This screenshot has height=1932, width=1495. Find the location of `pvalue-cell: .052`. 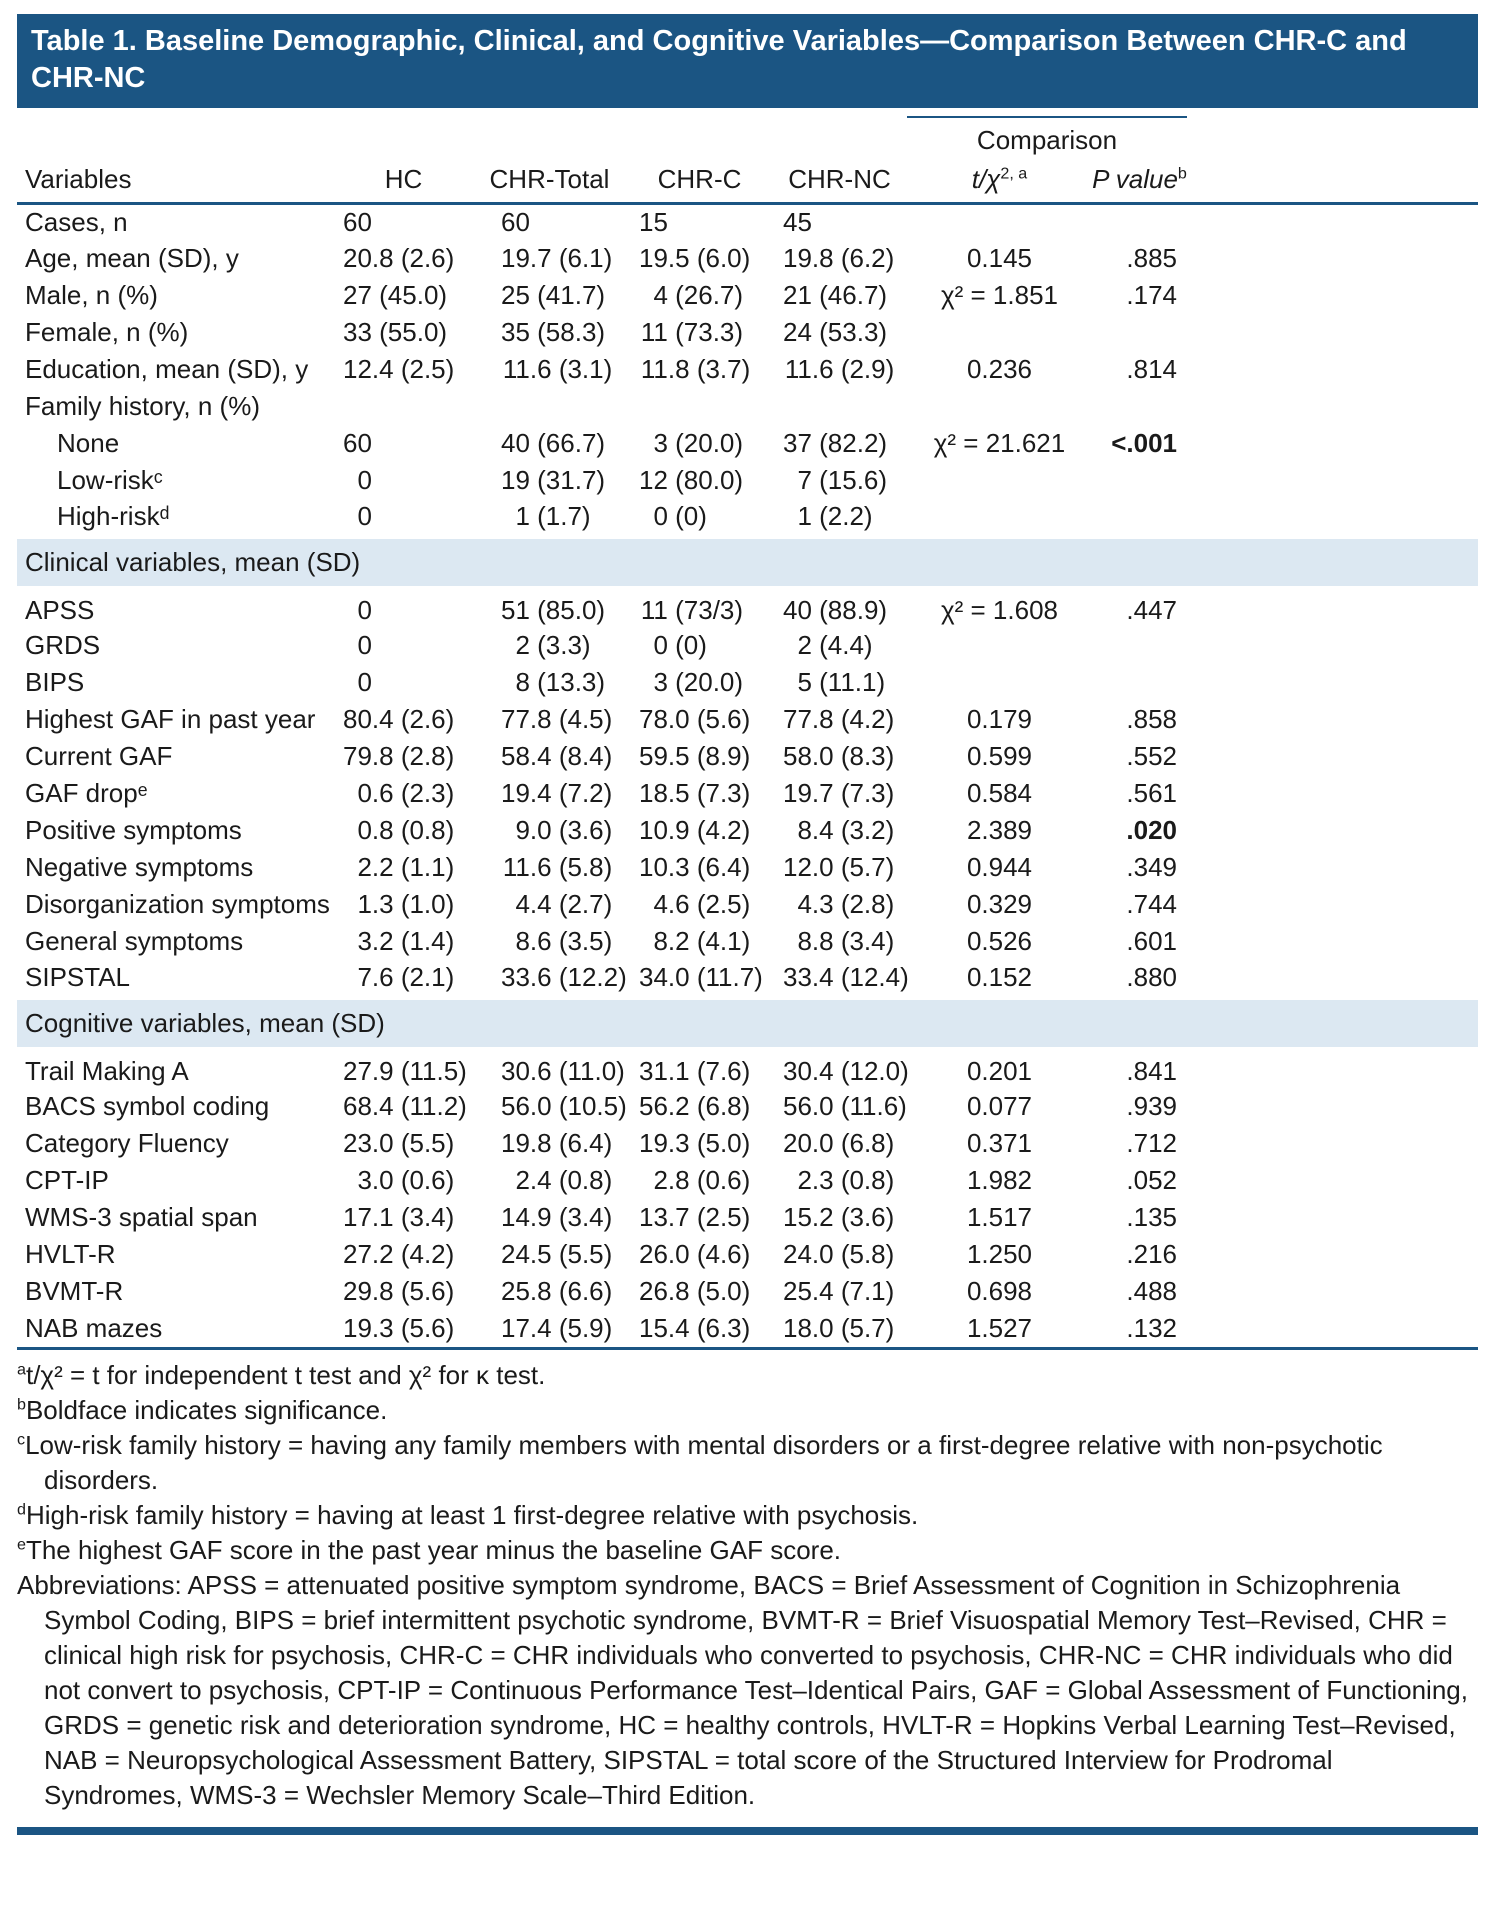

pvalue-cell: .052 is located at coordinates (1152, 1180).